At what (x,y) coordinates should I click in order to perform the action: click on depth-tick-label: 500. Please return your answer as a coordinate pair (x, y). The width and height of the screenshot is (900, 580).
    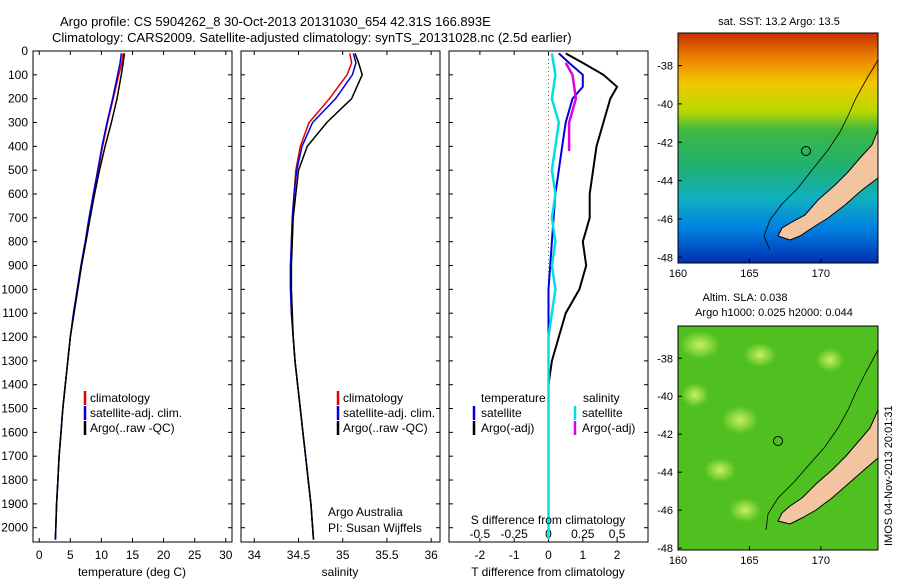
    Looking at the image, I should click on (18, 170).